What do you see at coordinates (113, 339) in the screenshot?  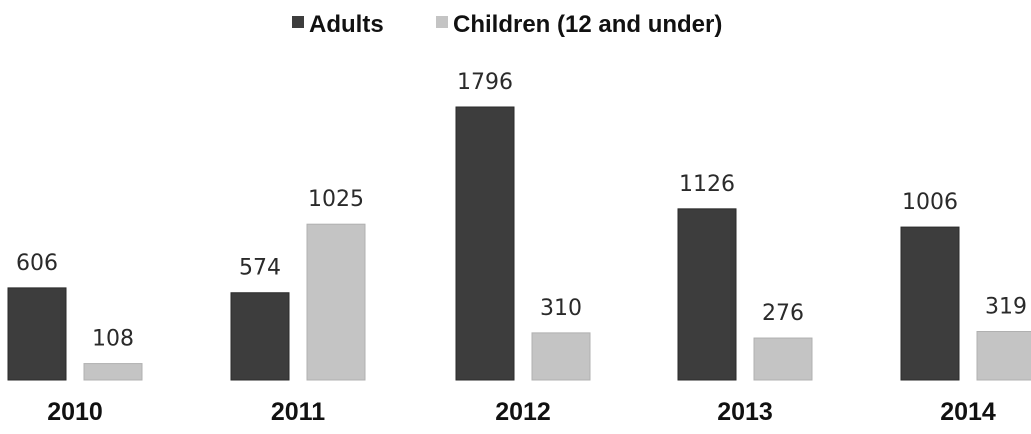 I see `value-label-children-2010: 108` at bounding box center [113, 339].